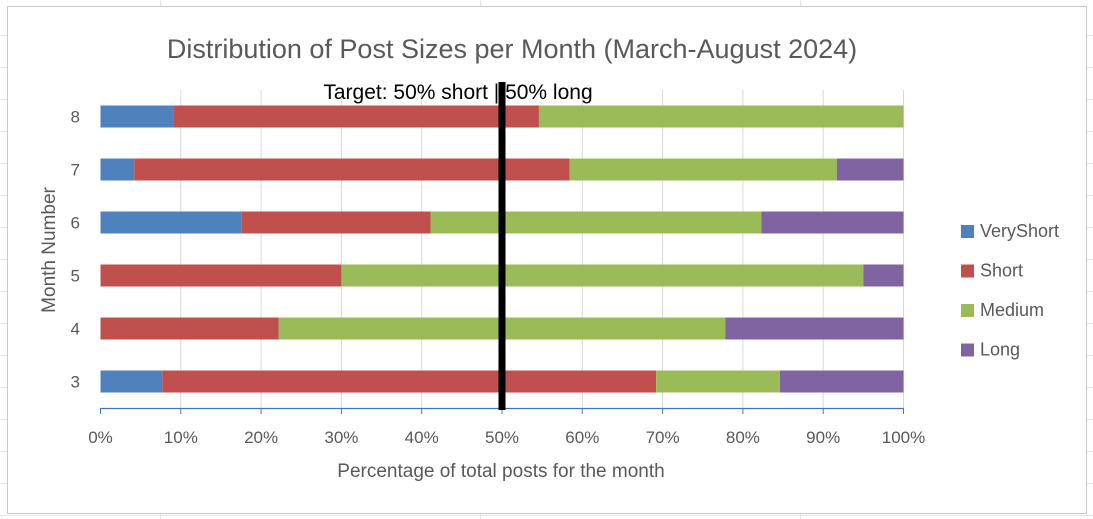  I want to click on y-tick-label: 7, so click(75, 170).